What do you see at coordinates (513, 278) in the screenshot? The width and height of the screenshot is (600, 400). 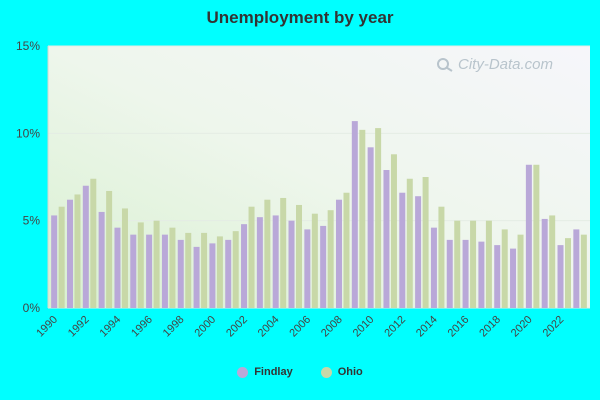 I see `bar-findlay-2019` at bounding box center [513, 278].